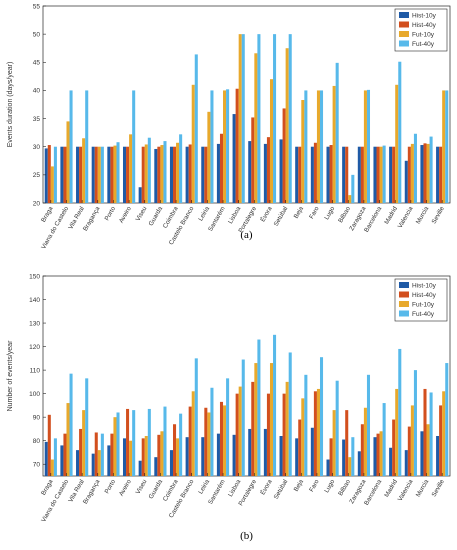  I want to click on y-tick-label: 130, so click(34, 323).